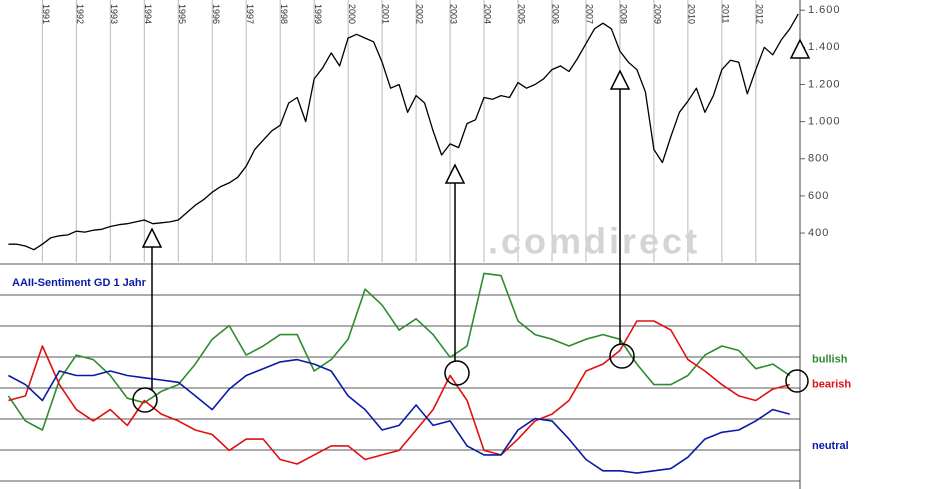  Describe the element at coordinates (830, 359) in the screenshot. I see `legend-label: bullish` at that location.